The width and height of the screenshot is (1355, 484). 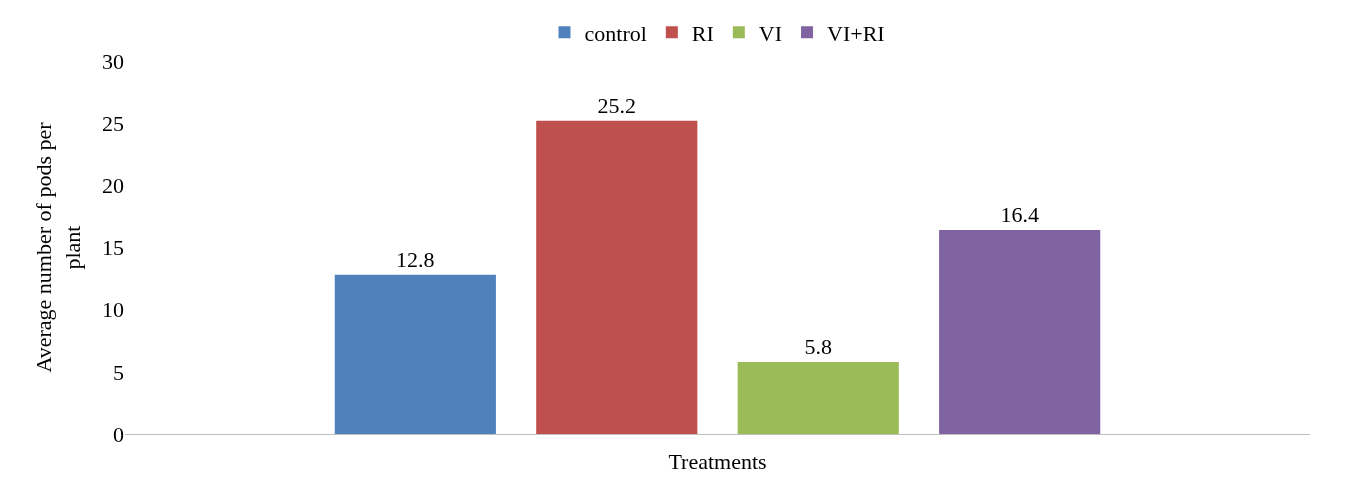 I want to click on y-tick-label: 30, so click(x=113, y=61).